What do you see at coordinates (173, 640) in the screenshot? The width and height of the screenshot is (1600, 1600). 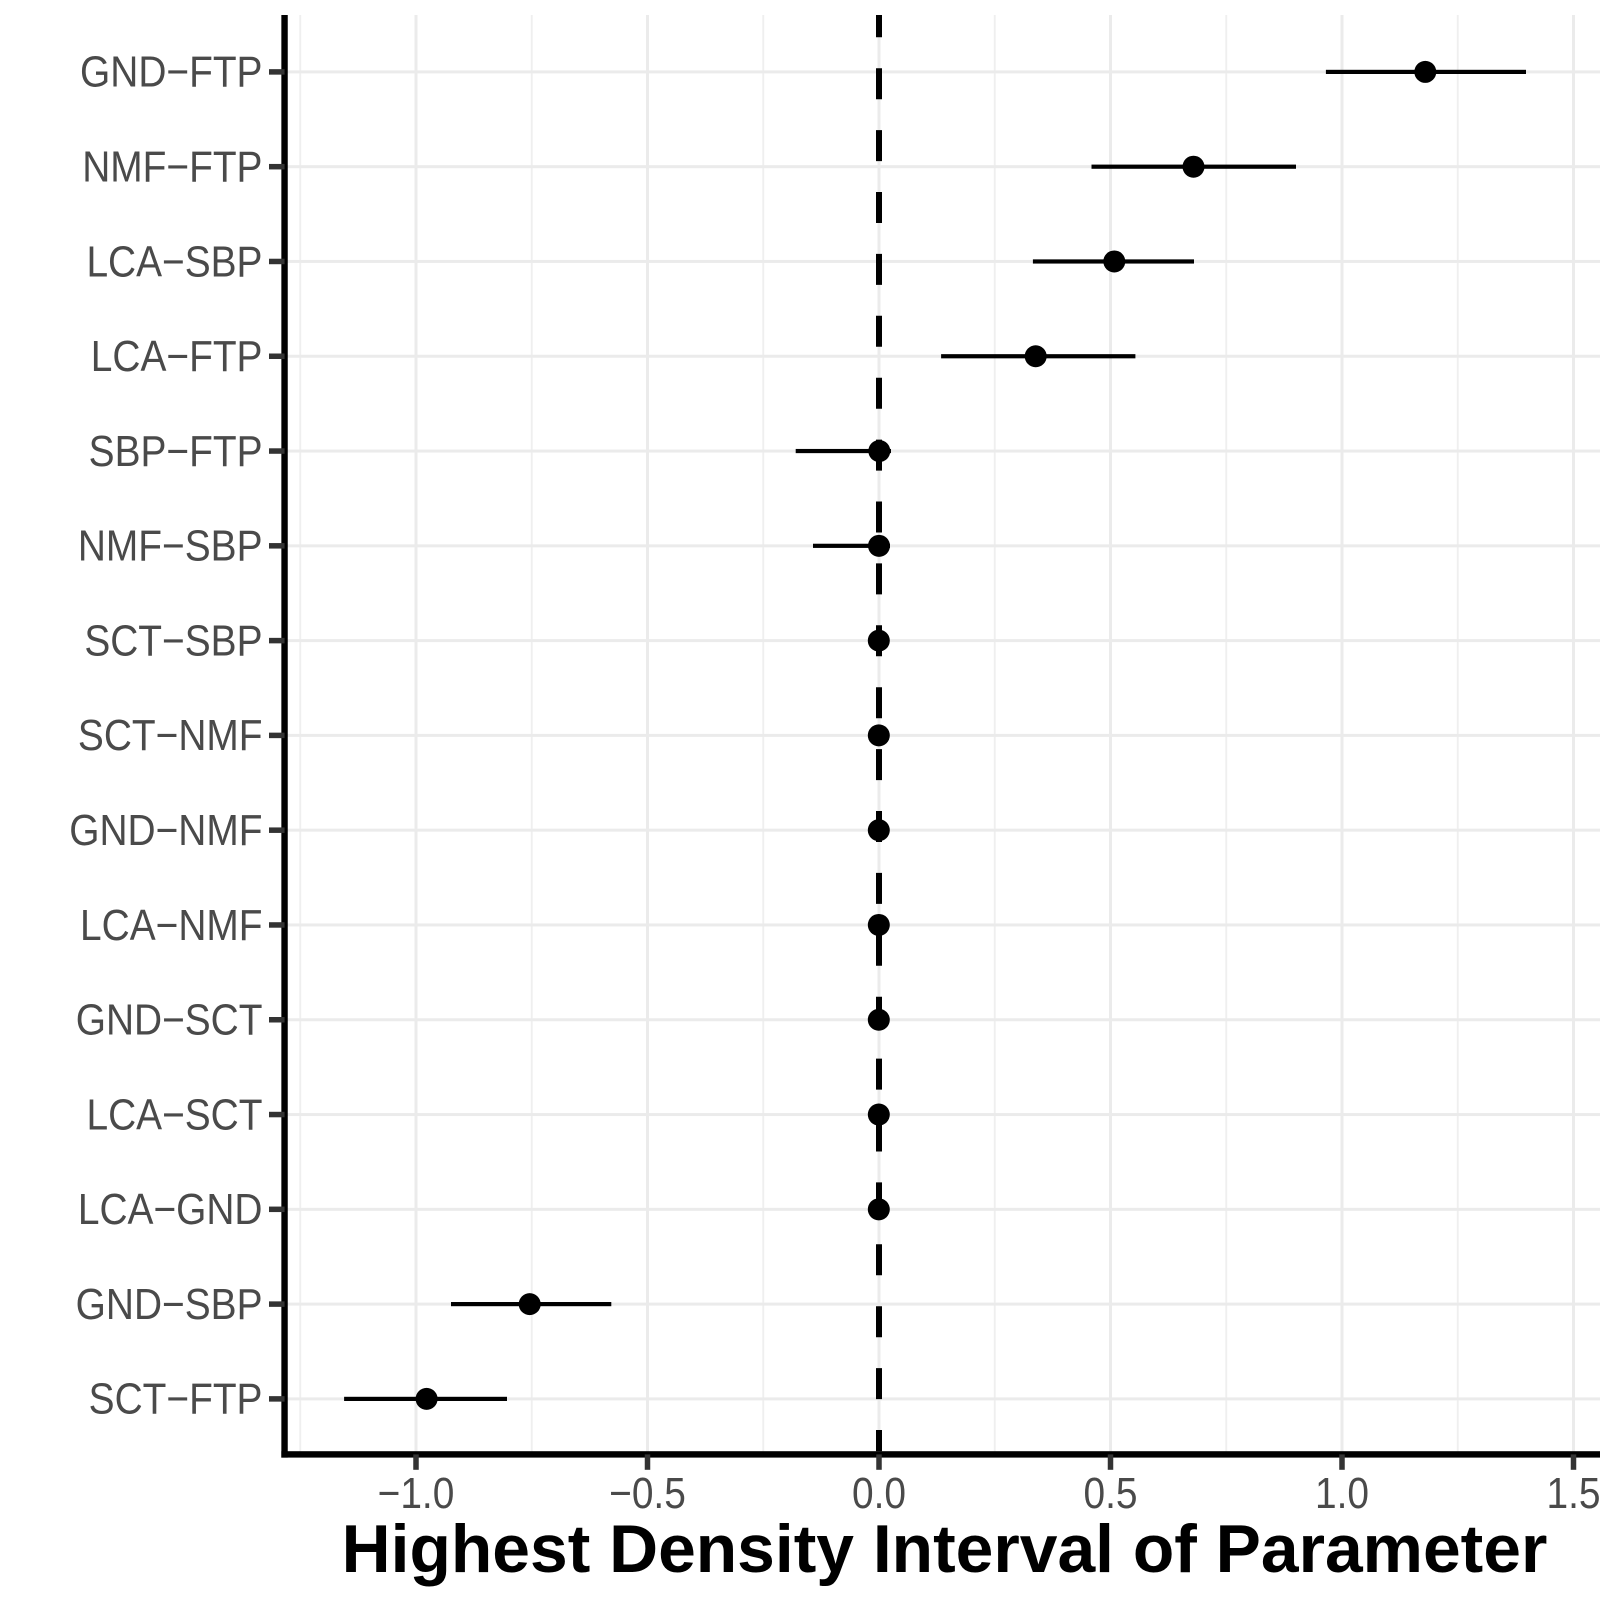 I see `svg-text: SCT−SBP` at bounding box center [173, 640].